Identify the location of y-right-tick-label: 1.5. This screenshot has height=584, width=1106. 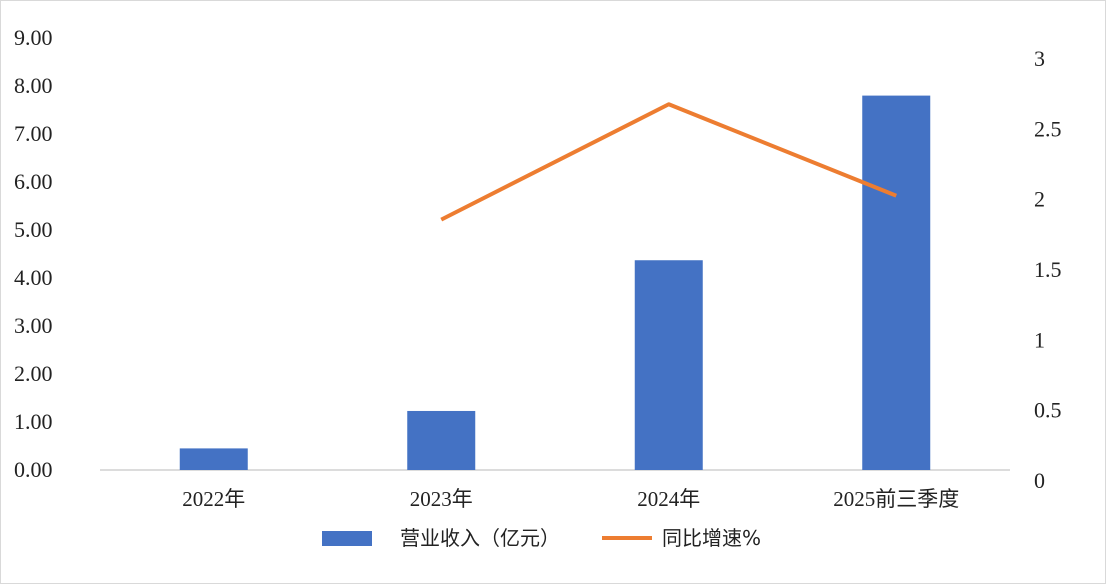
(1048, 269).